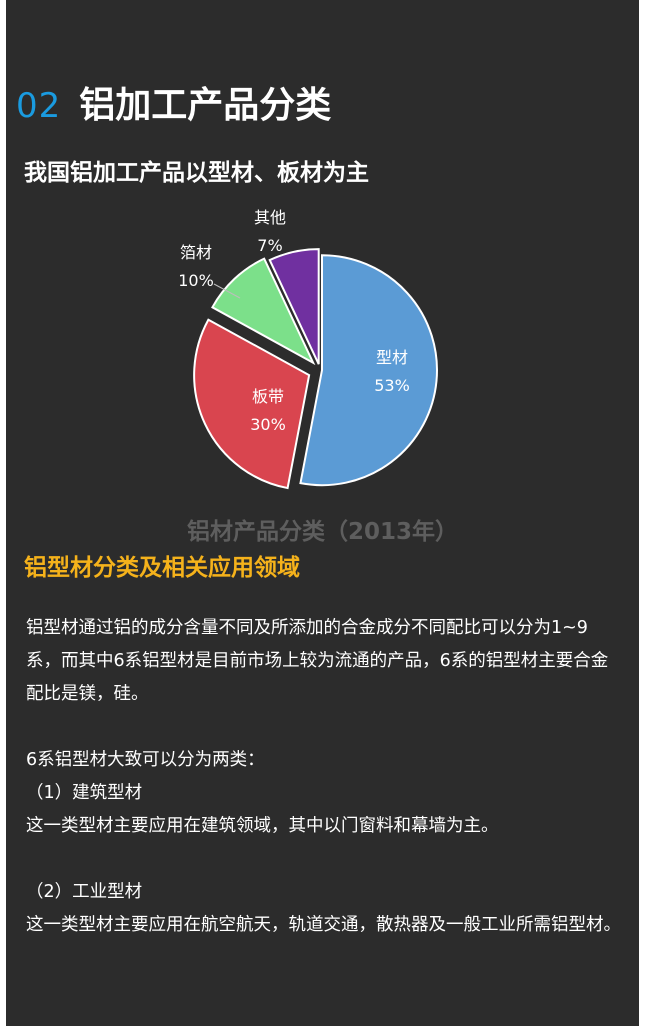  I want to click on subtitle: 我国铝加工产品以型材、板材为主, so click(196, 173).